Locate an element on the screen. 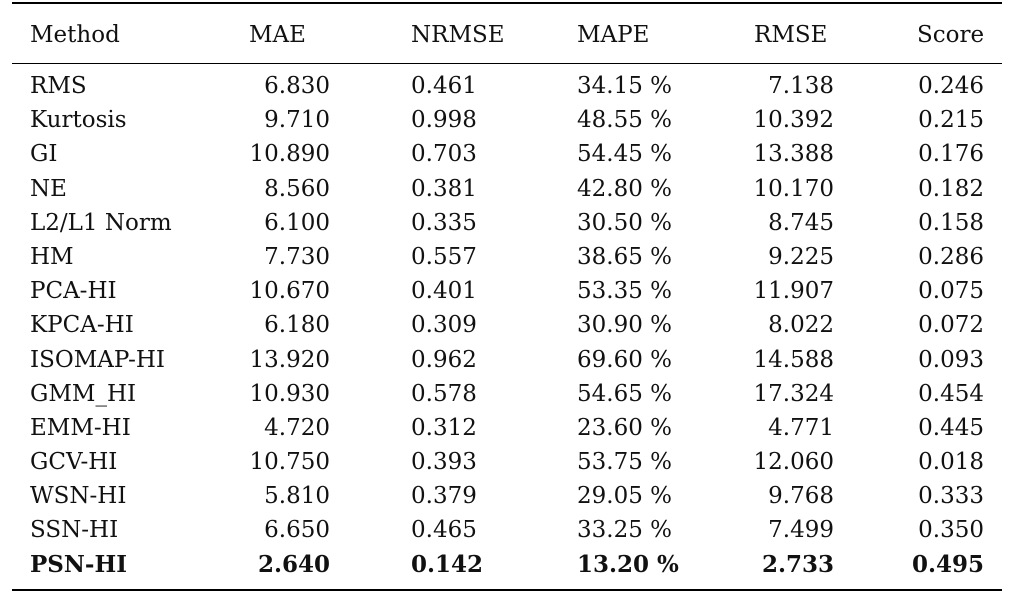  cell-mae: 6.650 is located at coordinates (297, 530).